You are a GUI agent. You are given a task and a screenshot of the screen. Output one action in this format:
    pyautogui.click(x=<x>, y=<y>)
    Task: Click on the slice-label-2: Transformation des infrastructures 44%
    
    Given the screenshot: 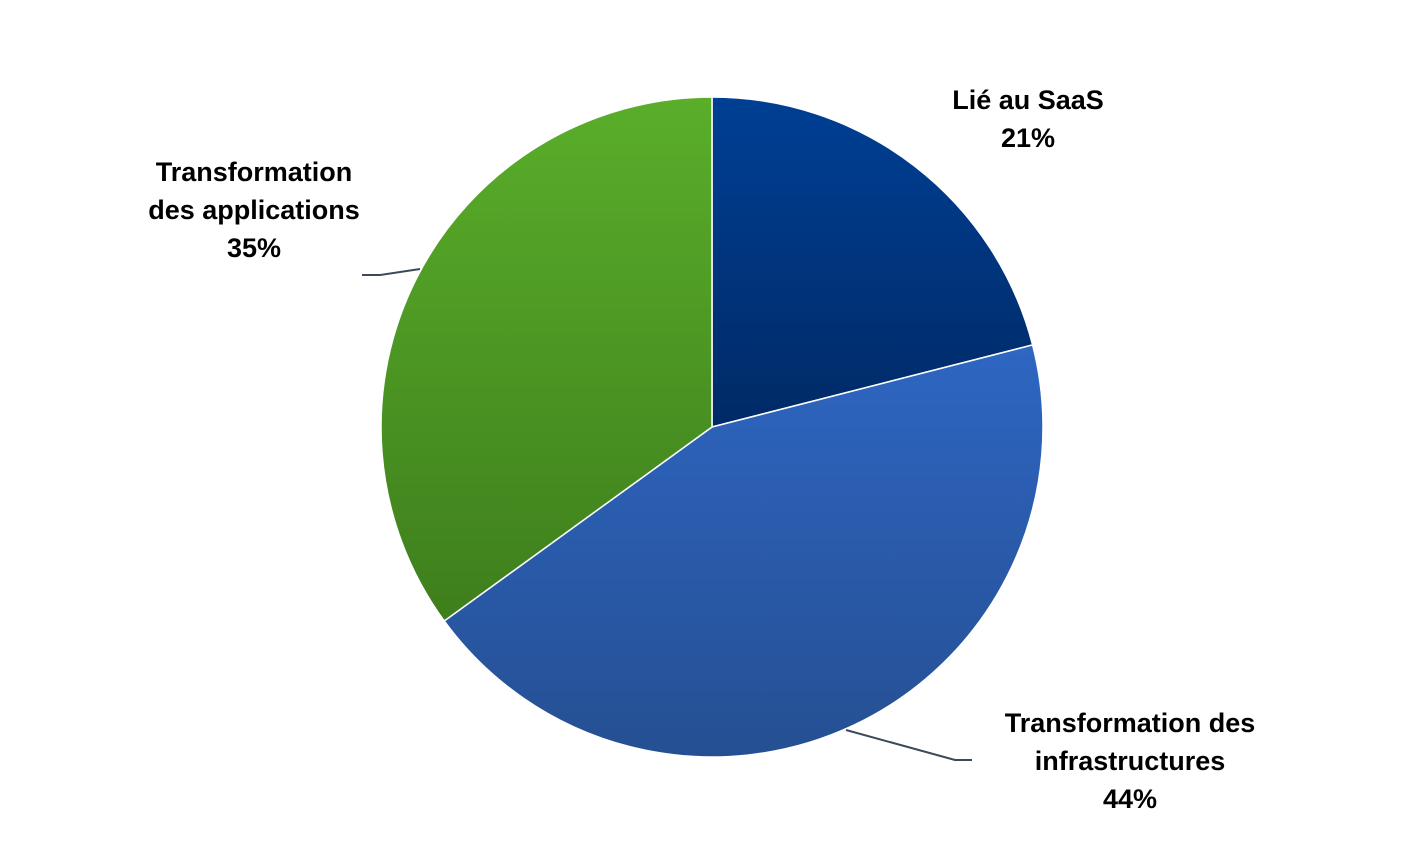 What is the action you would take?
    pyautogui.click(x=1130, y=761)
    